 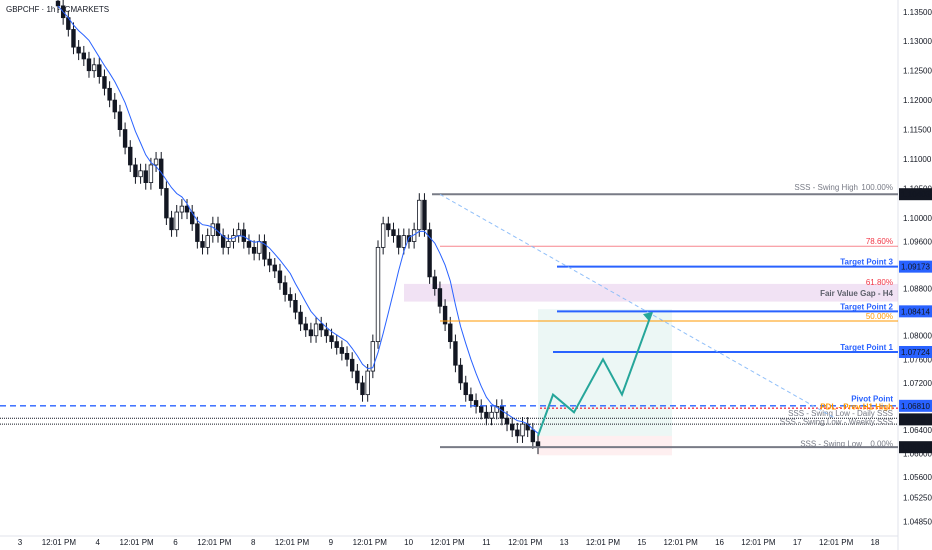 I want to click on projection, so click(x=595, y=374).